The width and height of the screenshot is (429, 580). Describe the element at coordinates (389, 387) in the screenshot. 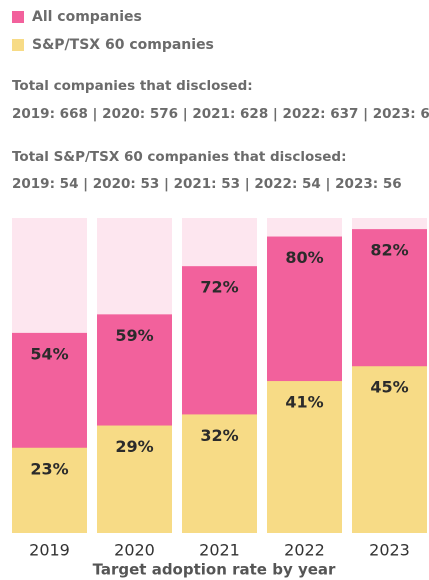

I see `data-label: 45%` at that location.